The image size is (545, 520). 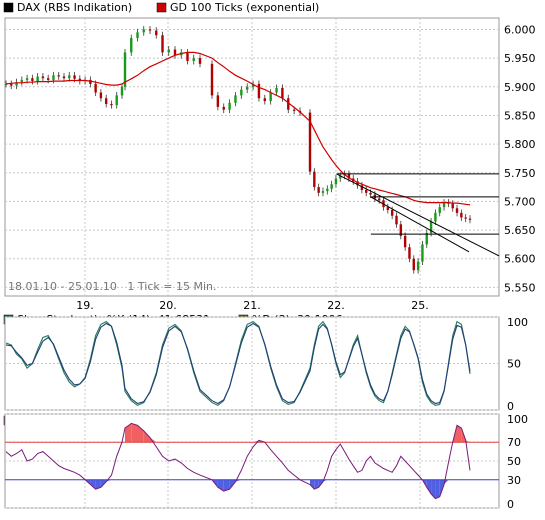 I want to click on x-tick-label: 21., so click(x=252, y=305).